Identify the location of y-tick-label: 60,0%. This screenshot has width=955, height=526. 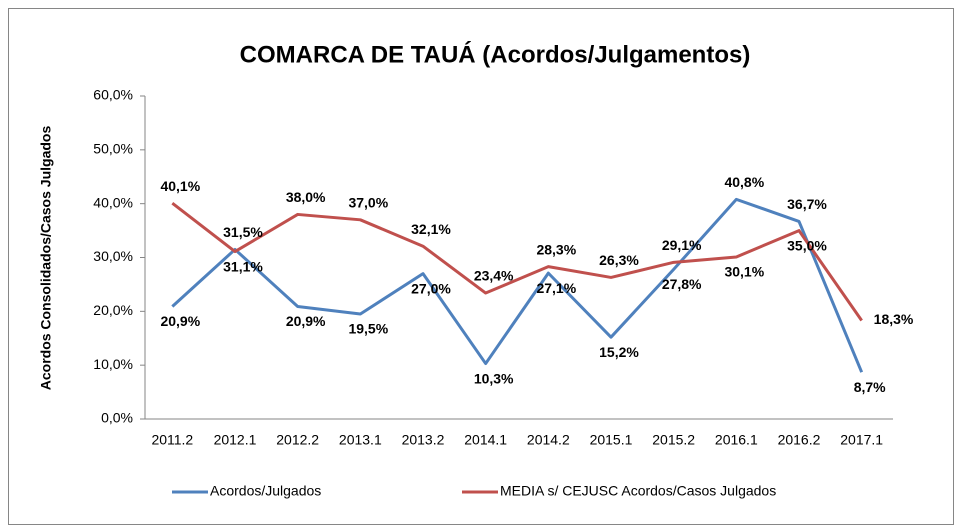
(113, 95).